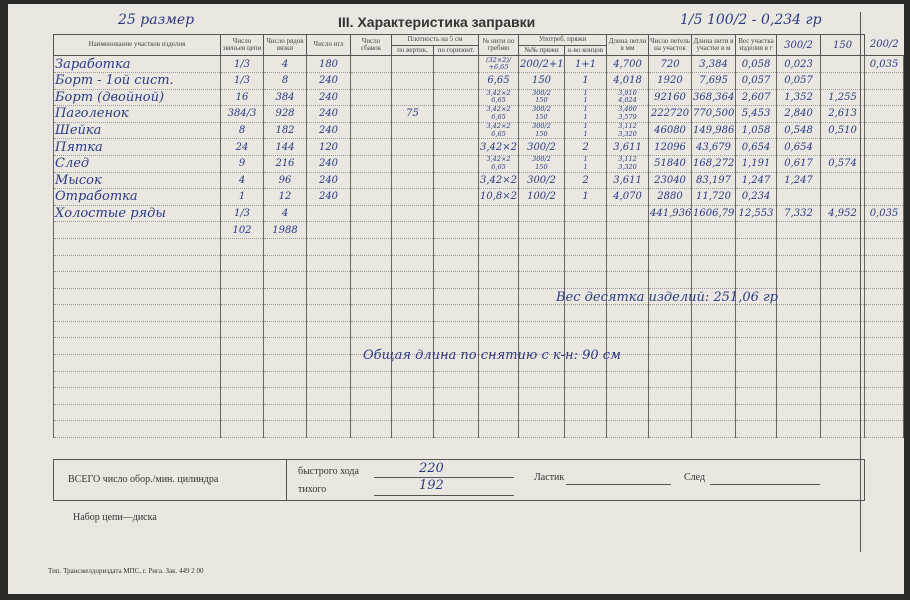 This screenshot has height=600, width=910. What do you see at coordinates (137, 81) in the screenshot?
I see `part-name: Борт - 1ой сист.` at bounding box center [137, 81].